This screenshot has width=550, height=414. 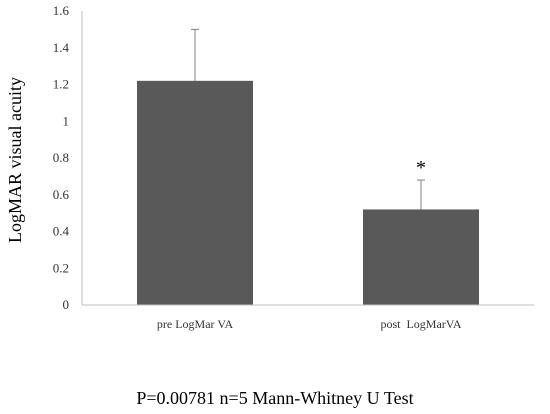 I want to click on x-category-label: pre LogMar VA, so click(x=195, y=324).